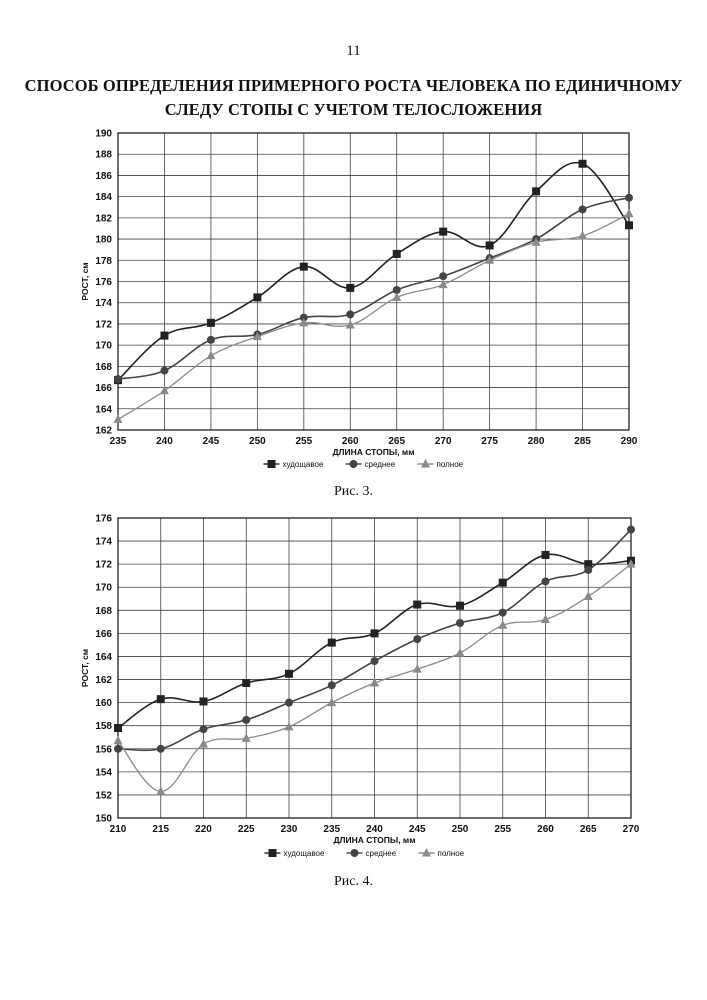  I want to click on y-tick-label: 156, so click(103, 749).